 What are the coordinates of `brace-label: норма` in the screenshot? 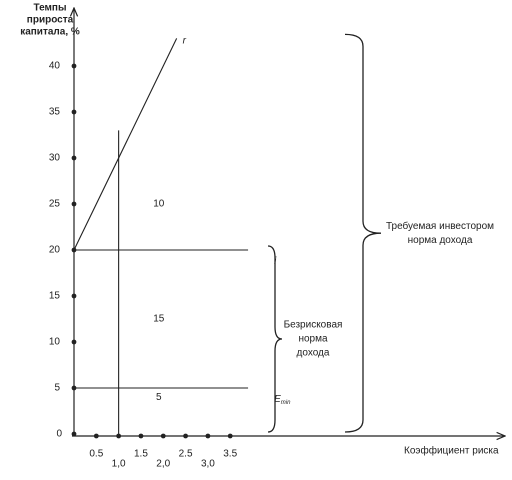 It's located at (313, 339).